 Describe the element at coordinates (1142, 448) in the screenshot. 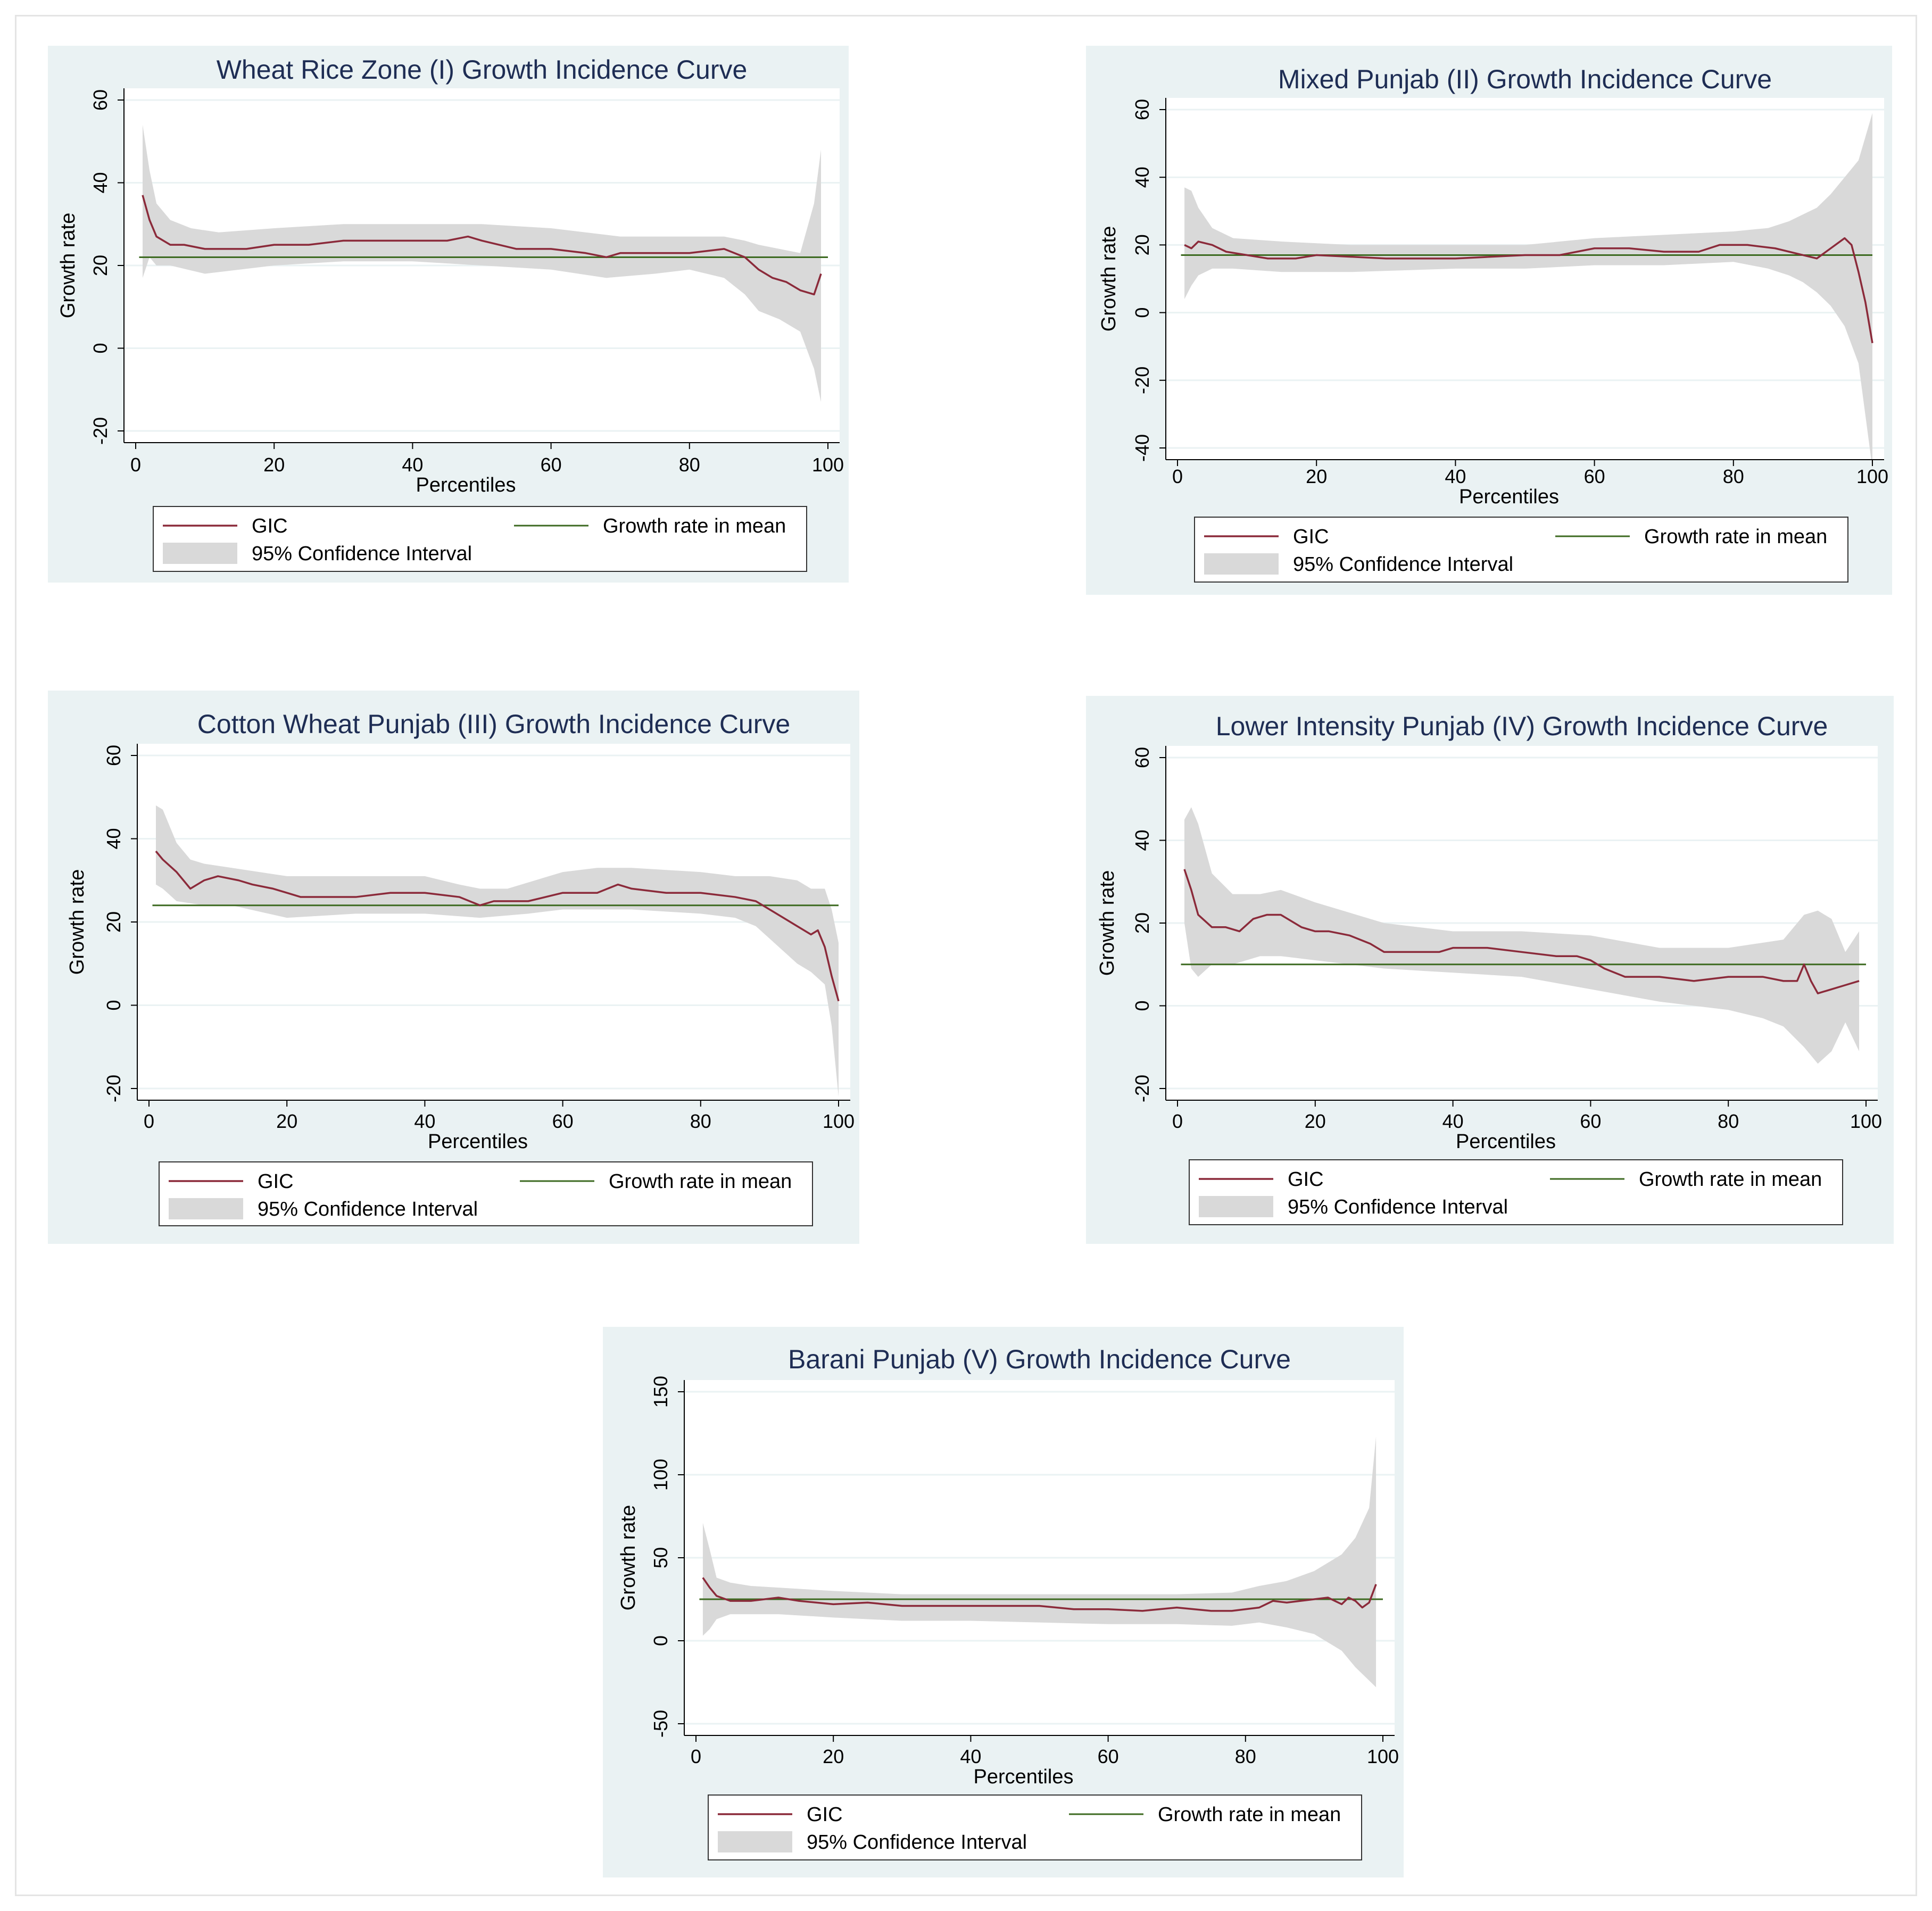

I see `y-tick-label: -40` at that location.